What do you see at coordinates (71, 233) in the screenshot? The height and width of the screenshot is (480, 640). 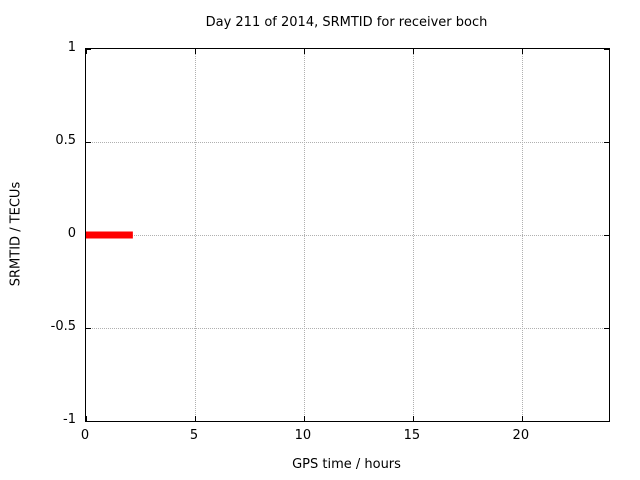 I see `y-tick-label: 0` at bounding box center [71, 233].